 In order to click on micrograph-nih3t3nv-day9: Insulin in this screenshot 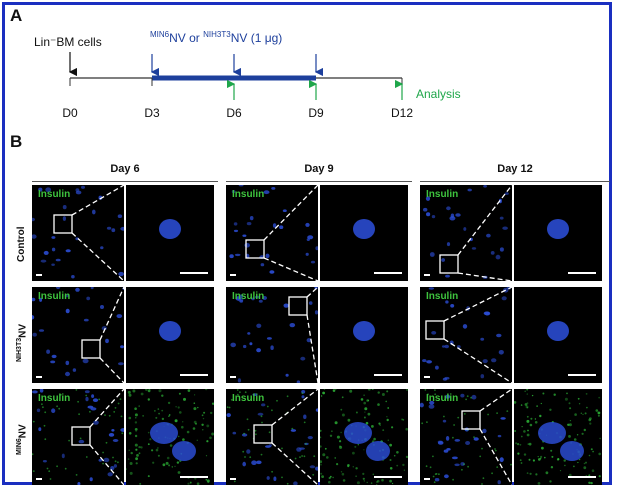, I will do `click(272, 335)`.